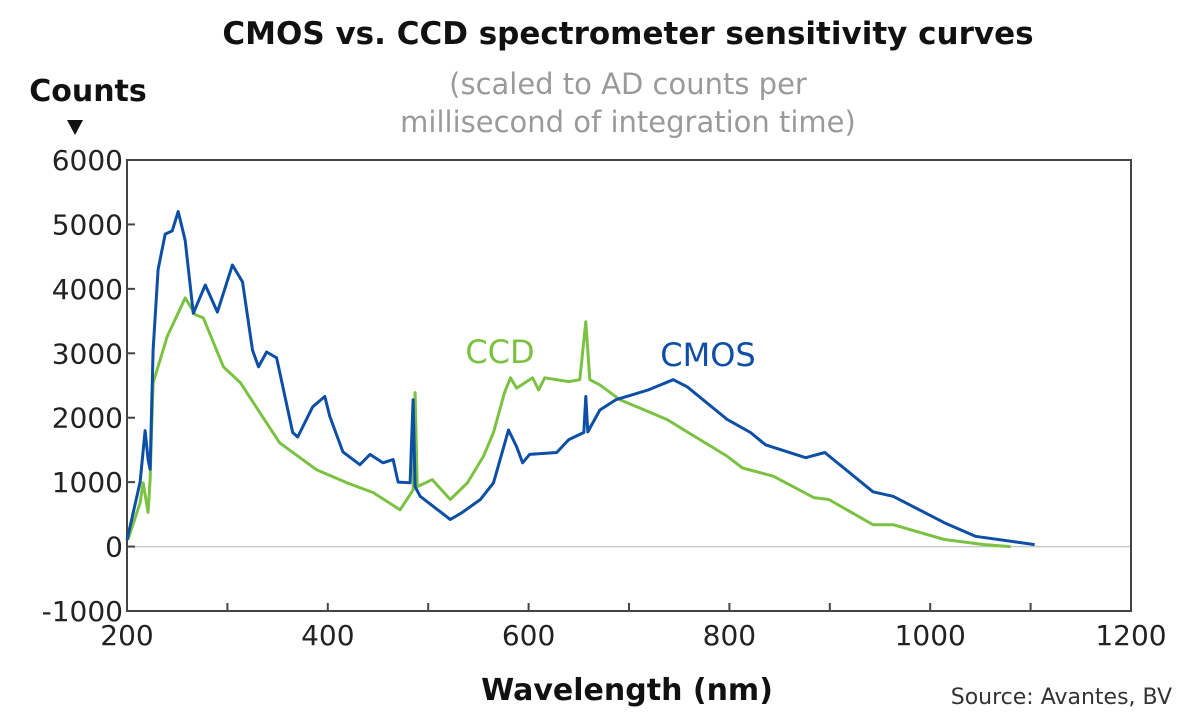  Describe the element at coordinates (628, 122) in the screenshot. I see `chart-subtitle-line-2: millisecond of integration time)` at that location.